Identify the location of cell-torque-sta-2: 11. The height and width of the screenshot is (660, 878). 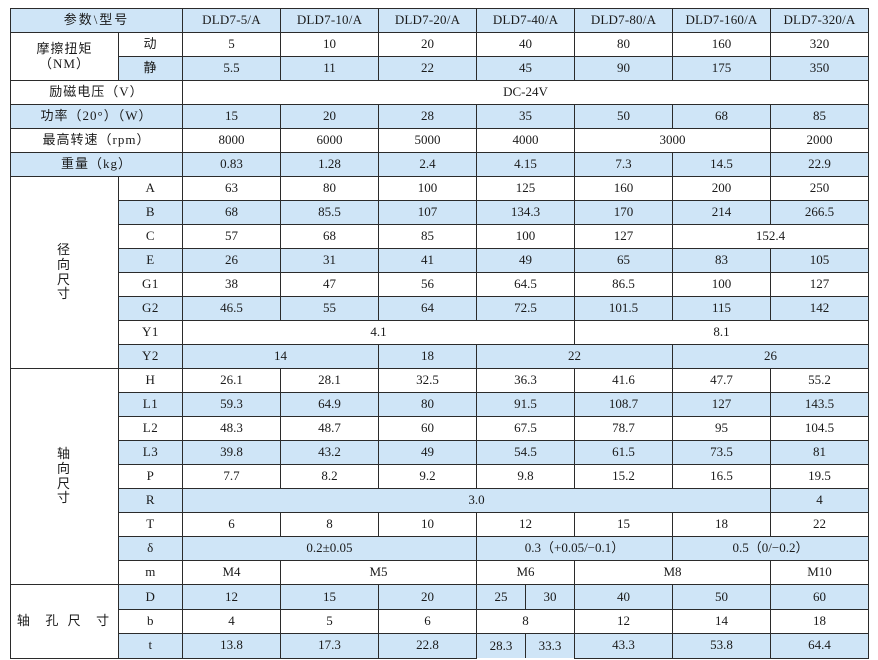
(329, 68).